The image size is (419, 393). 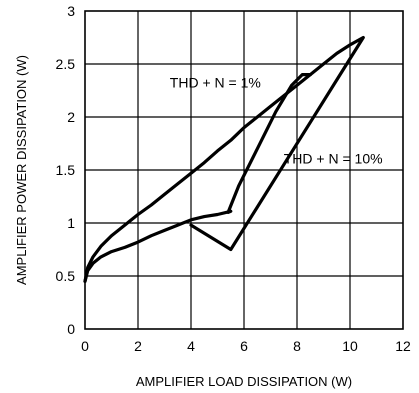 What do you see at coordinates (71, 329) in the screenshot?
I see `y-tick-label-0: 0` at bounding box center [71, 329].